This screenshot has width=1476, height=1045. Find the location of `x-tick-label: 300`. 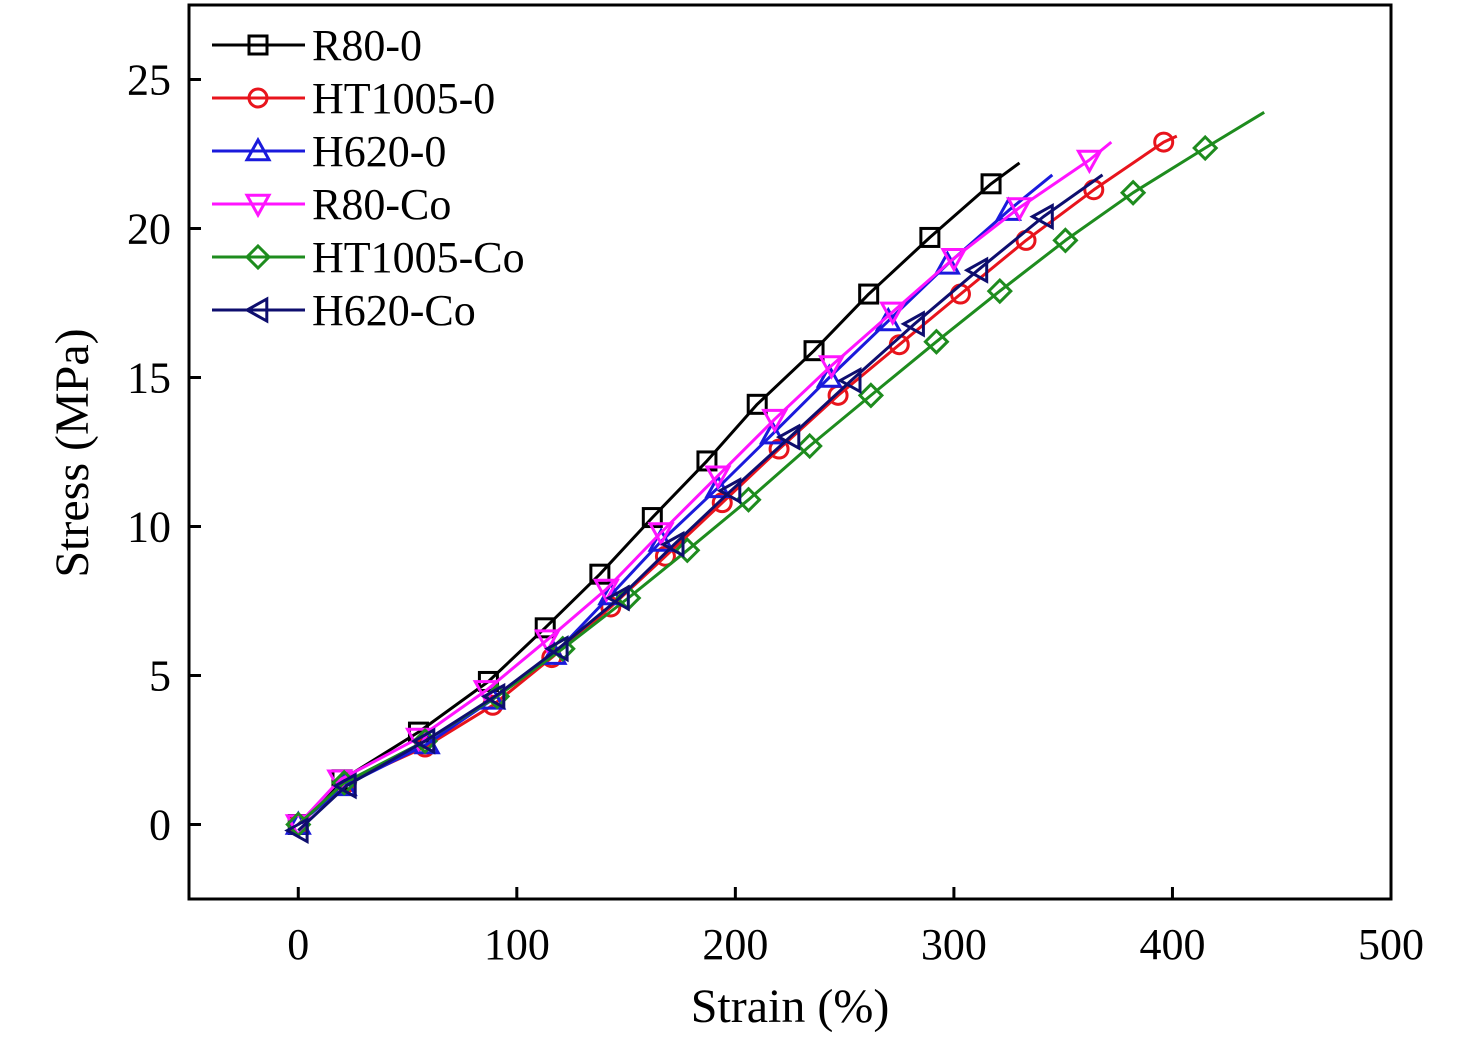

x-tick-label: 300 is located at coordinates (954, 944).